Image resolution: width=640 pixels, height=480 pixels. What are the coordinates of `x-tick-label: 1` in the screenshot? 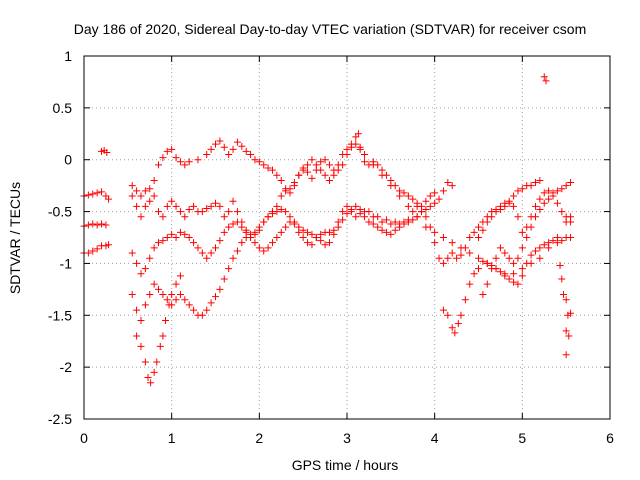 It's located at (172, 438).